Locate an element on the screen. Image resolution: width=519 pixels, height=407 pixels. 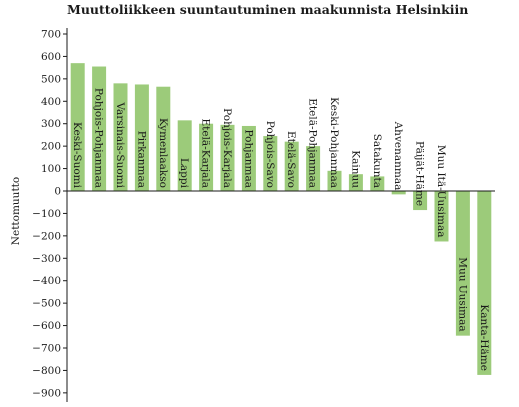
y-tick-label: 600 is located at coordinates (51, 57).